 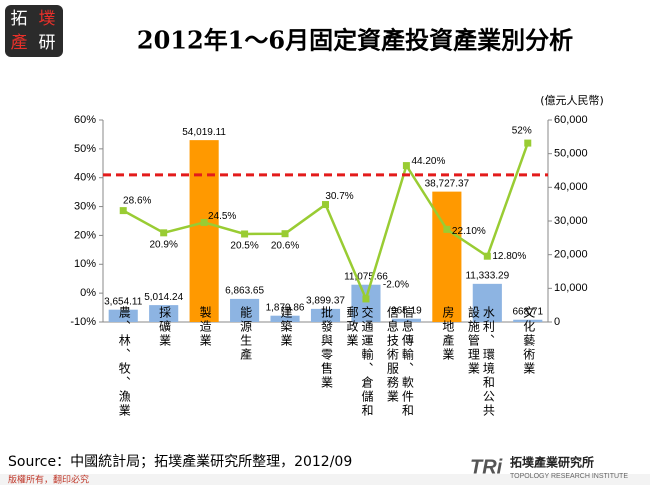 What do you see at coordinates (527, 311) in the screenshot?
I see `bar-value-label: 668.71` at bounding box center [527, 311].